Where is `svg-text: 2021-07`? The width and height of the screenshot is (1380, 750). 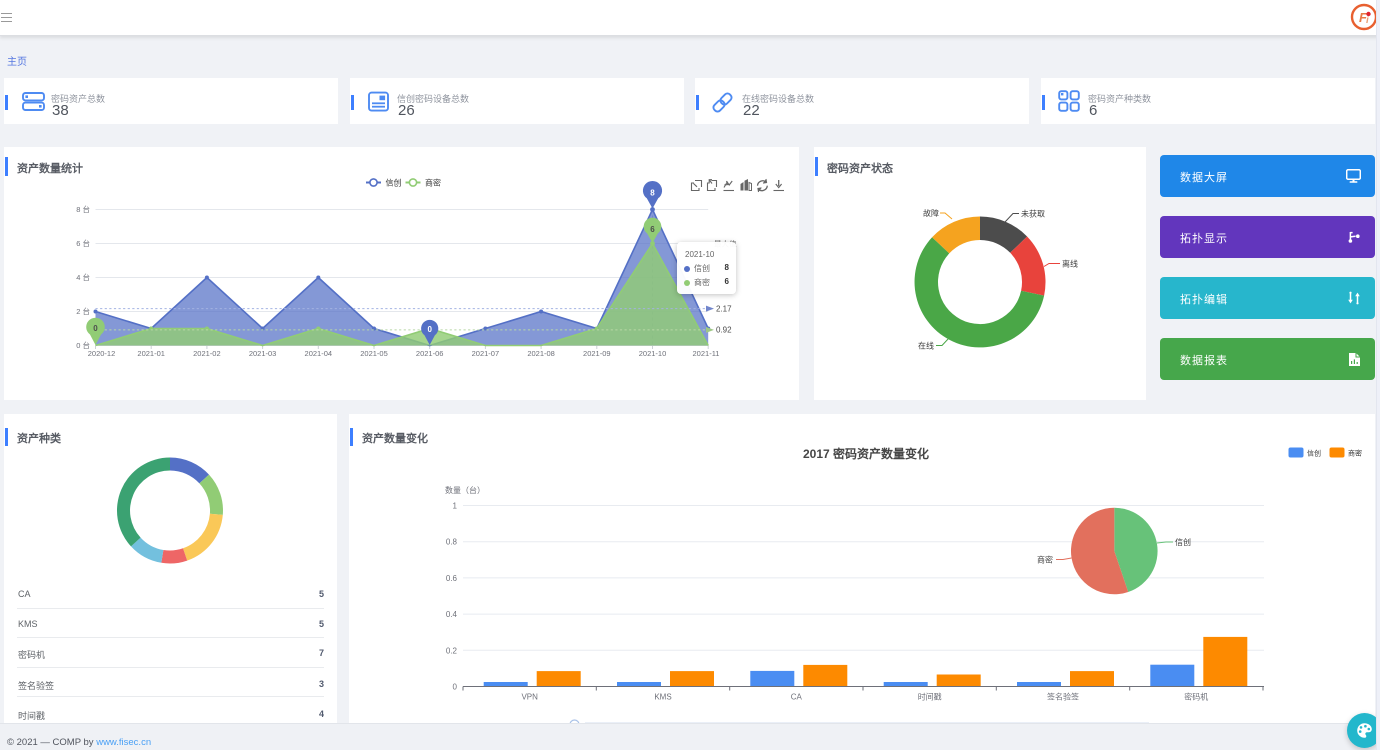 svg-text: 2021-07 is located at coordinates (486, 353).